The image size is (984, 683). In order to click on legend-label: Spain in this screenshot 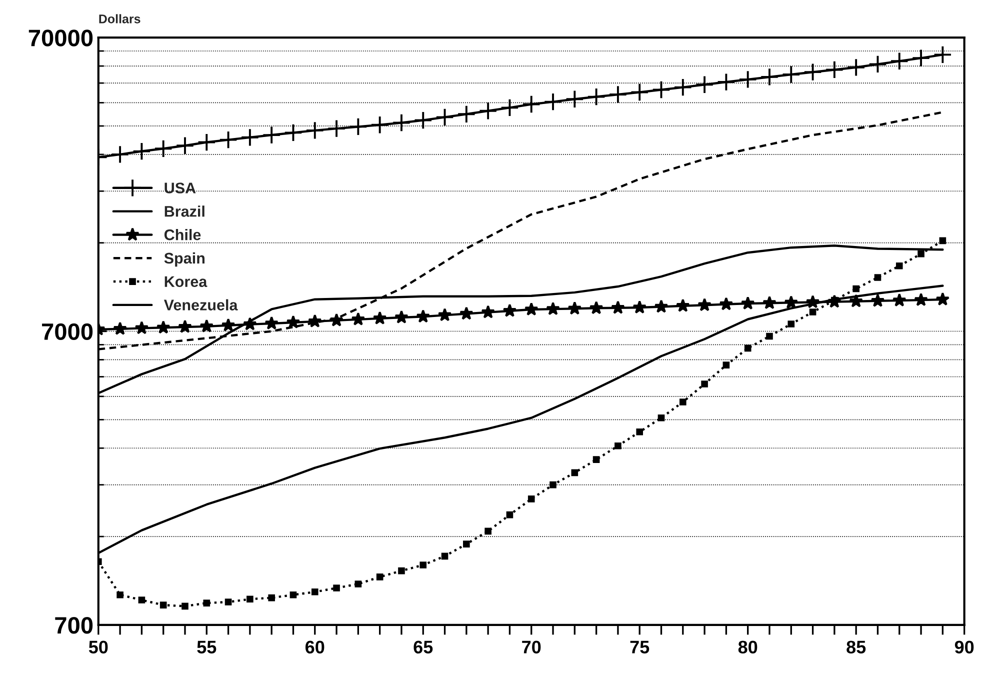, I will do `click(184, 259)`.